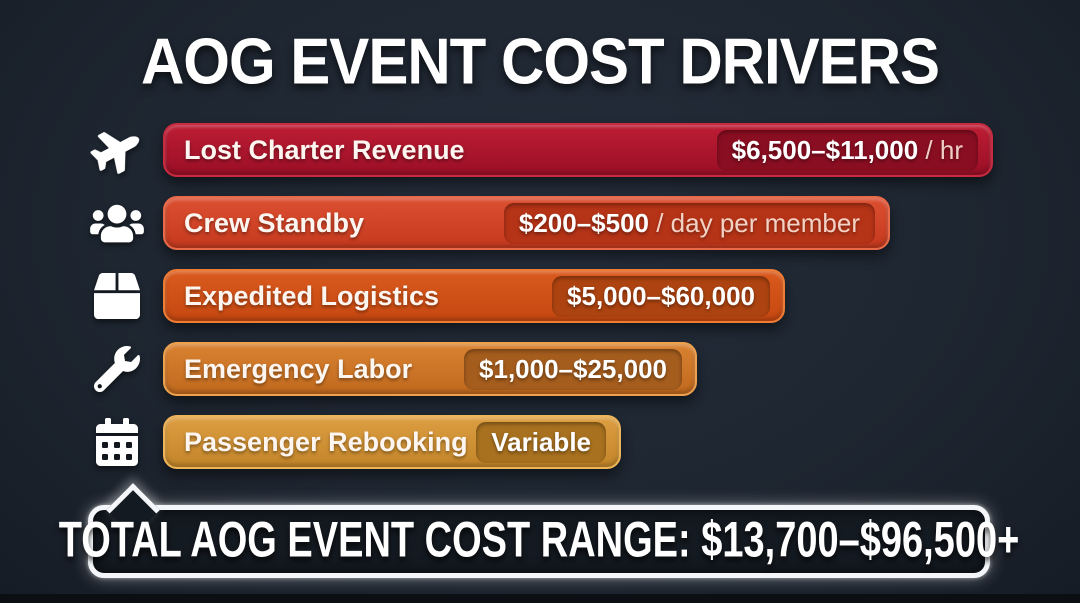 The height and width of the screenshot is (603, 1080). Describe the element at coordinates (540, 598) in the screenshot. I see `bottom-edge-strip` at that location.